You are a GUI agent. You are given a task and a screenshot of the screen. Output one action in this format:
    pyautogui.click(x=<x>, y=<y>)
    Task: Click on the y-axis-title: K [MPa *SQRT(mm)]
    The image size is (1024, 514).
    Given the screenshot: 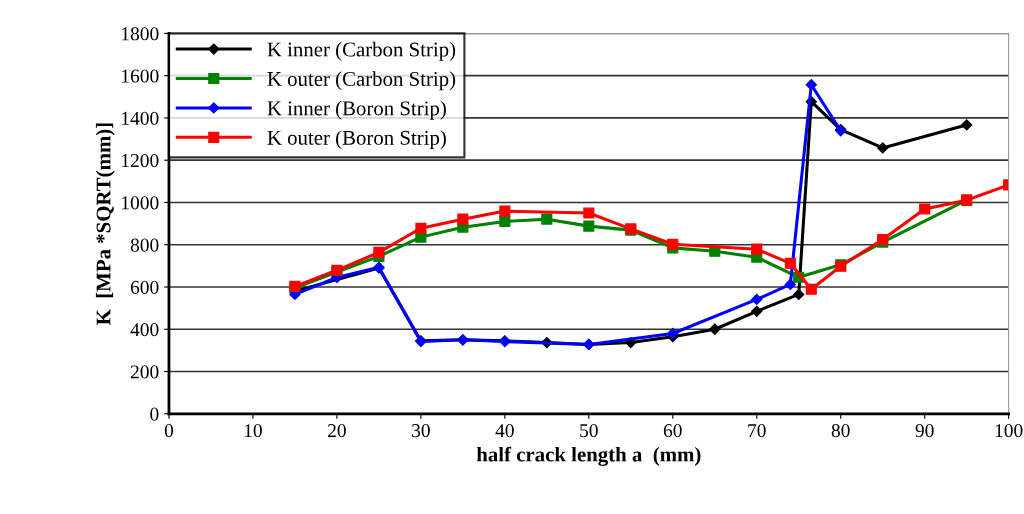 What is the action you would take?
    pyautogui.click(x=105, y=224)
    